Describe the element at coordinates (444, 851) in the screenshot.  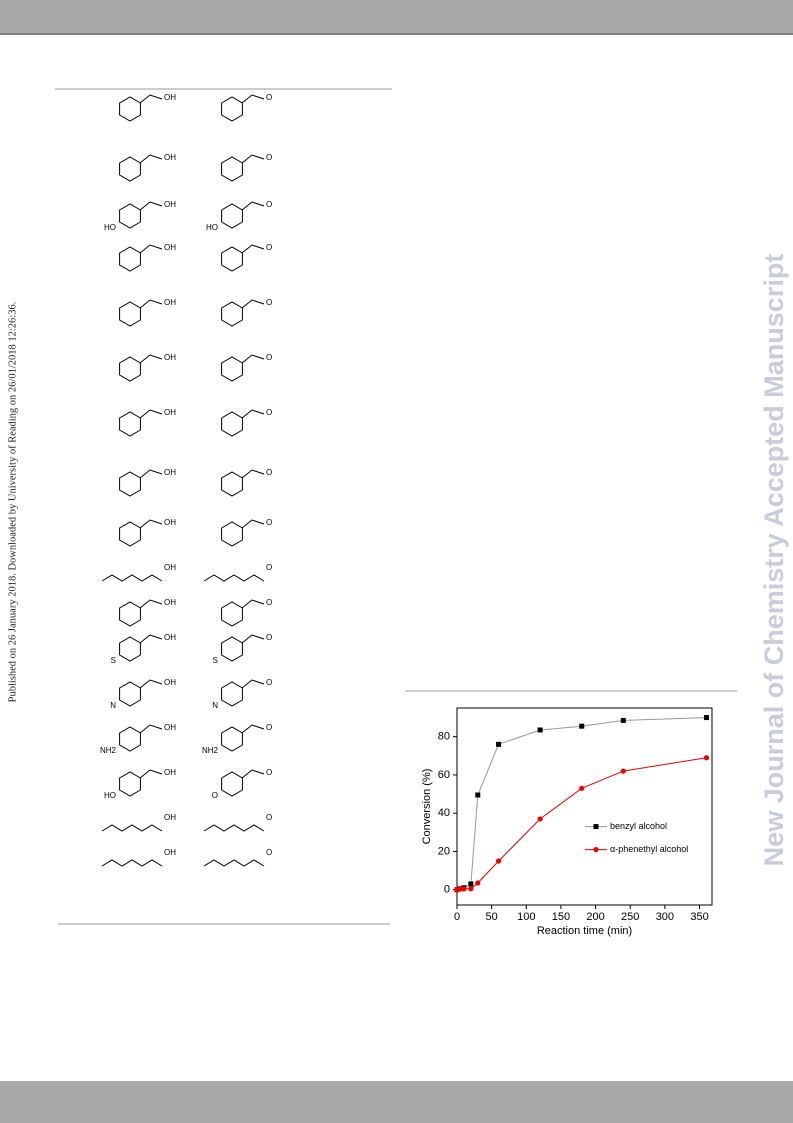
I see `y-tick-label: 20` at that location.